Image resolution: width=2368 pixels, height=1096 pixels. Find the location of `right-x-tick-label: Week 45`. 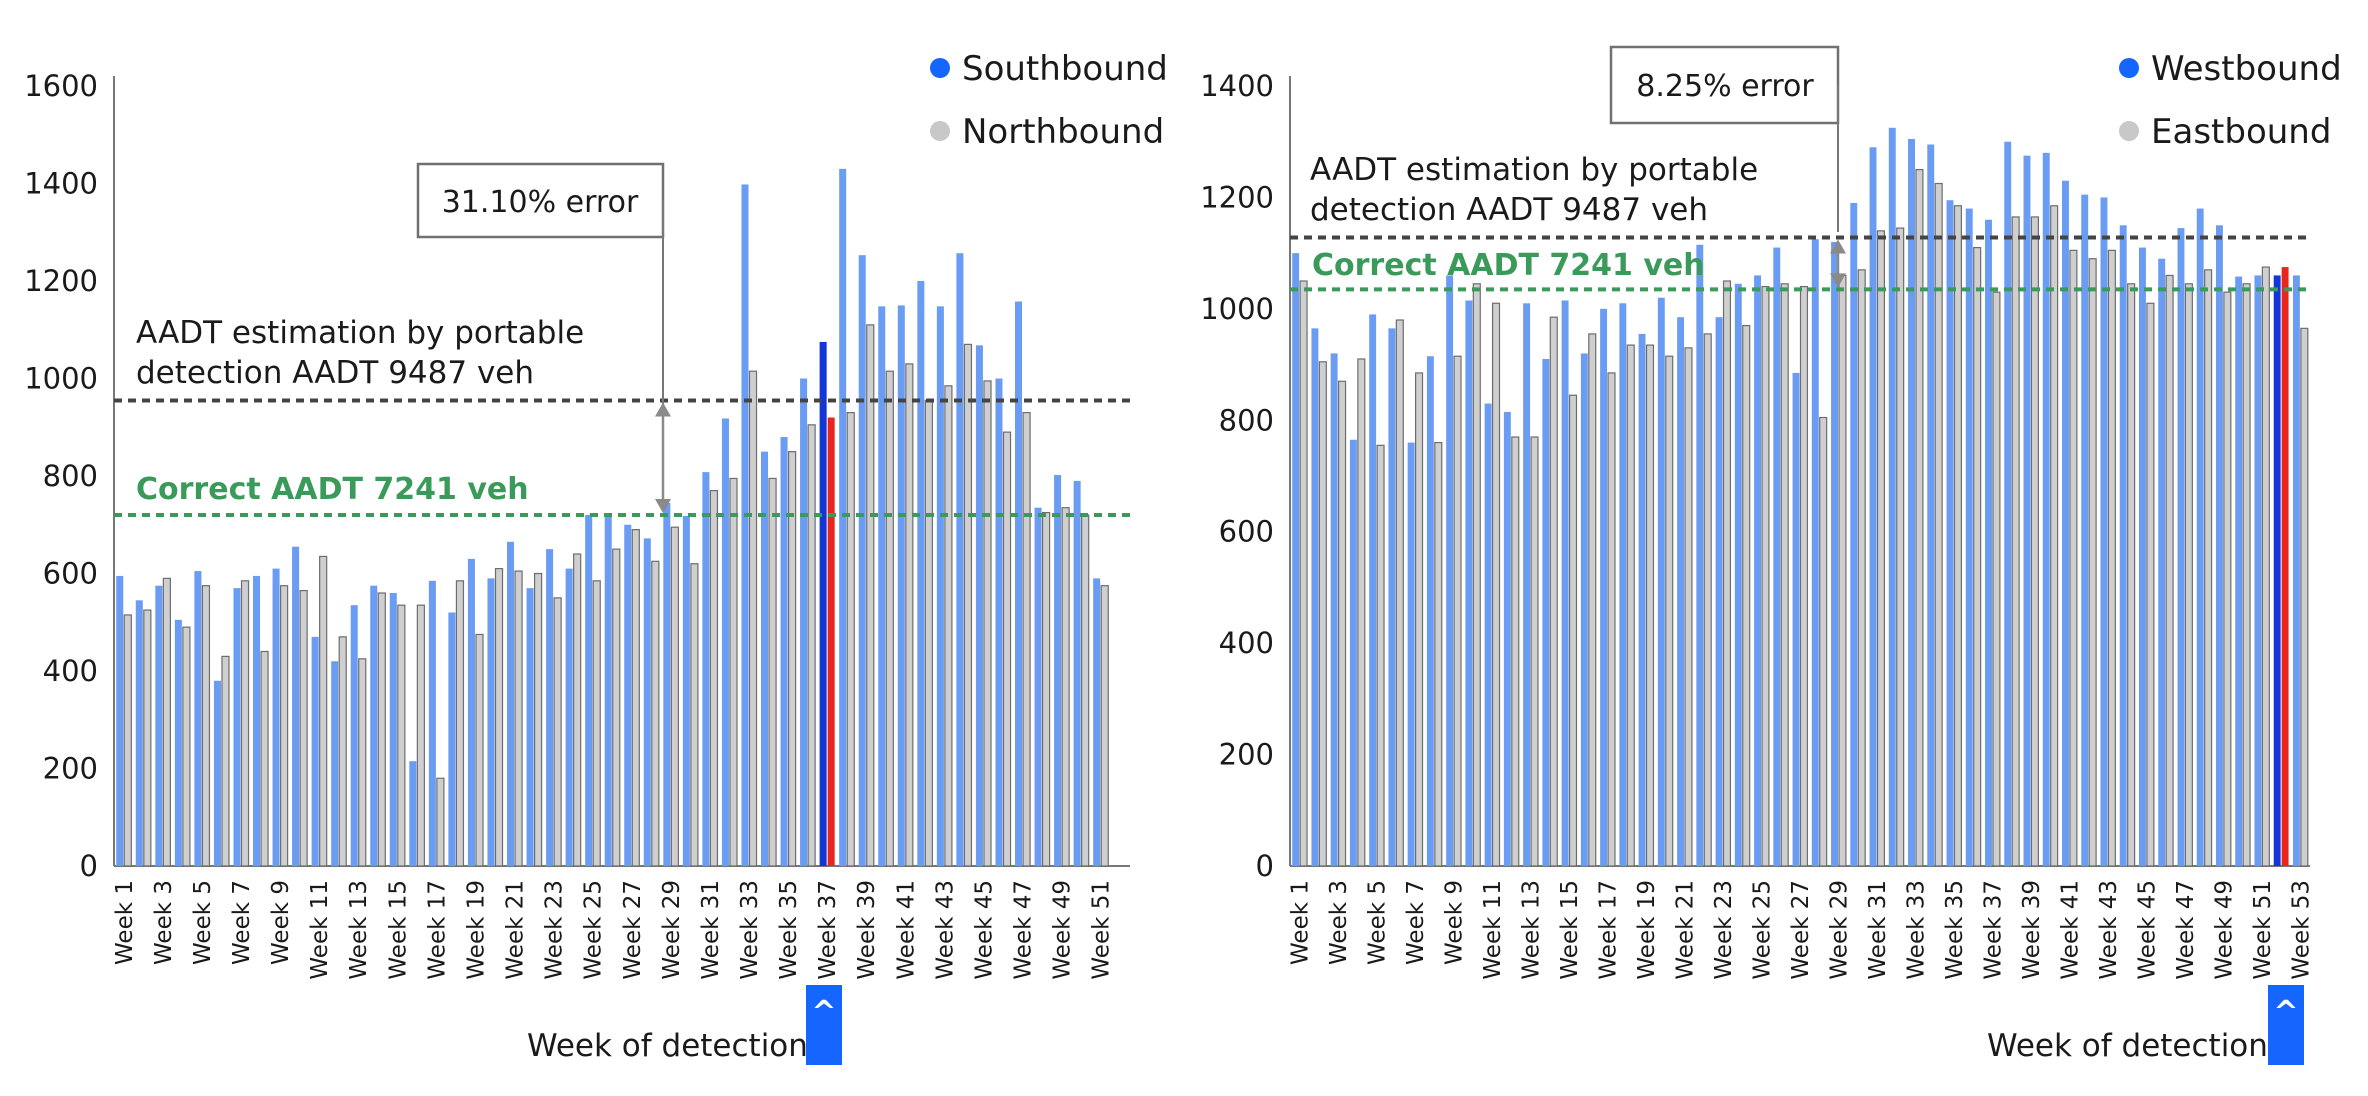

right-x-tick-label: Week 45 is located at coordinates (2147, 930).